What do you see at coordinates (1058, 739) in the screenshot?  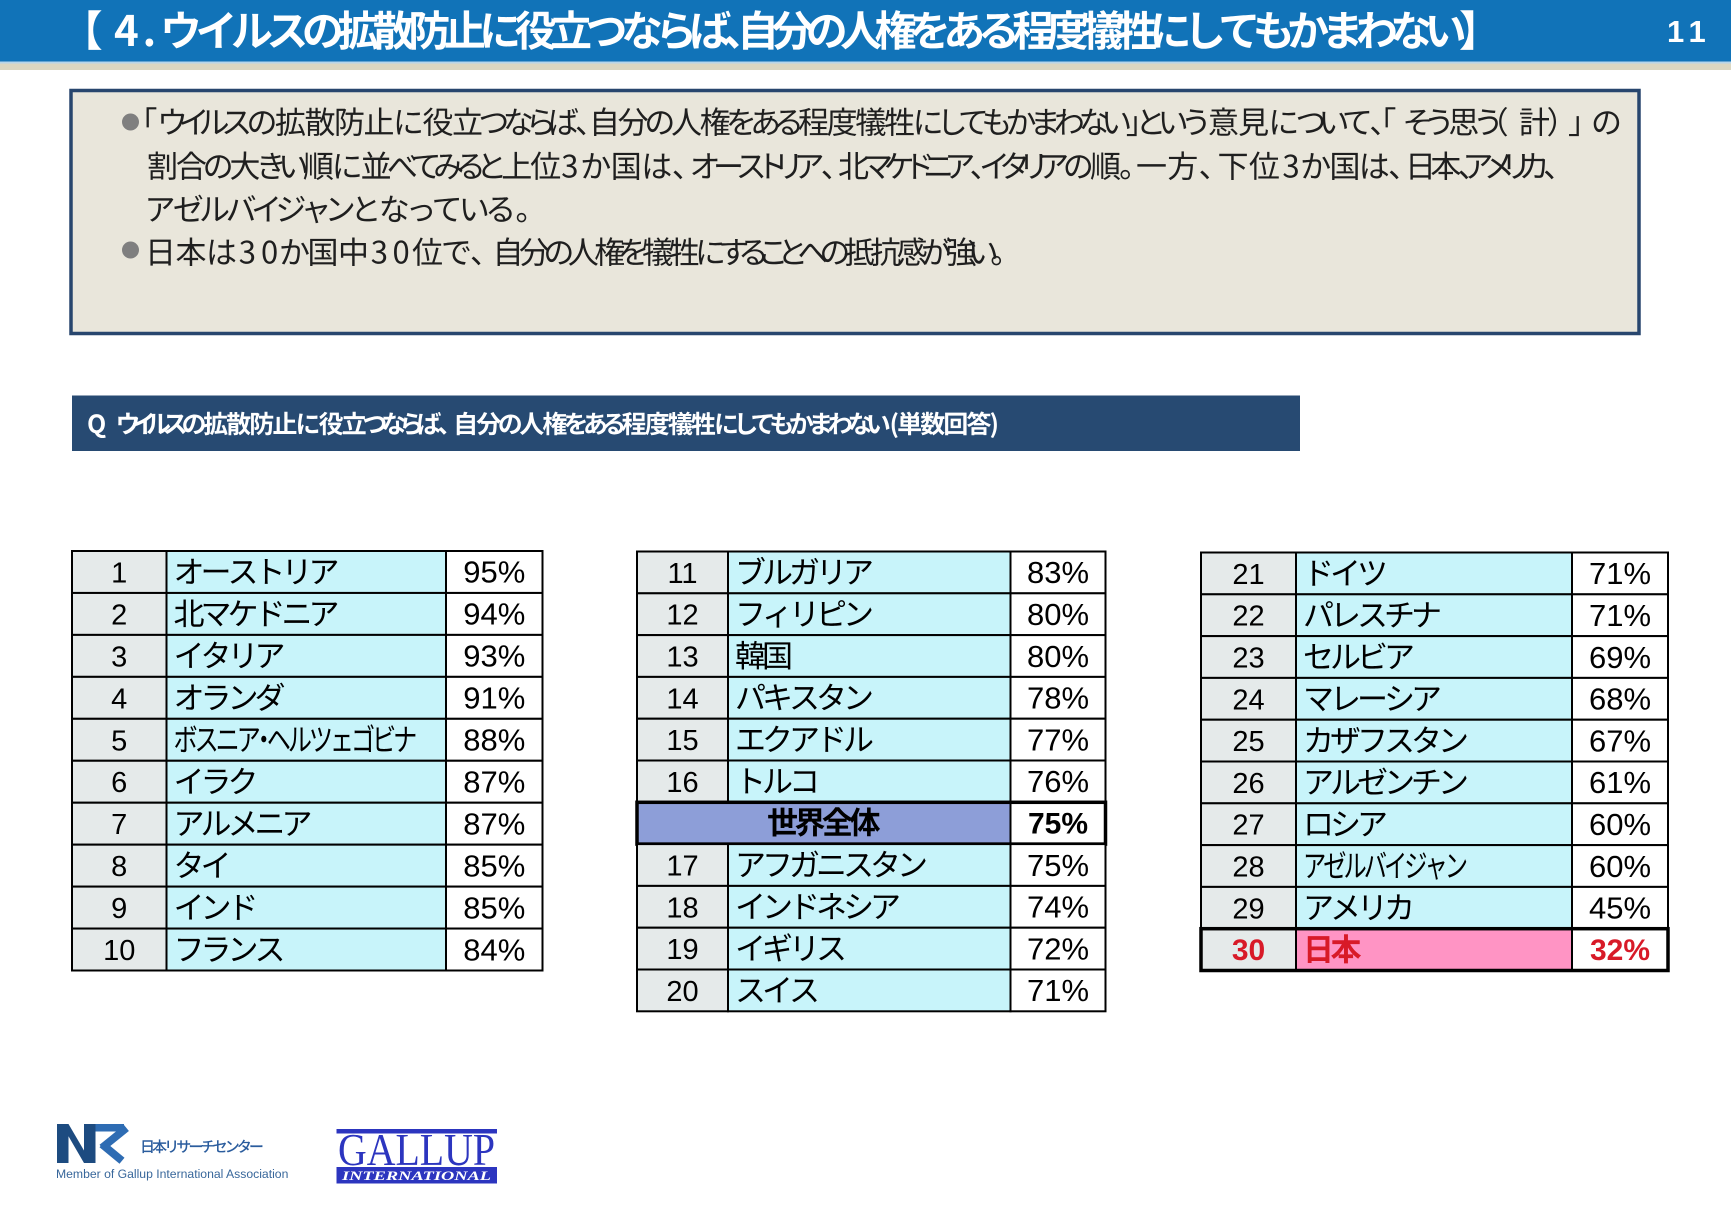 I see `svg-text: 77%` at bounding box center [1058, 739].